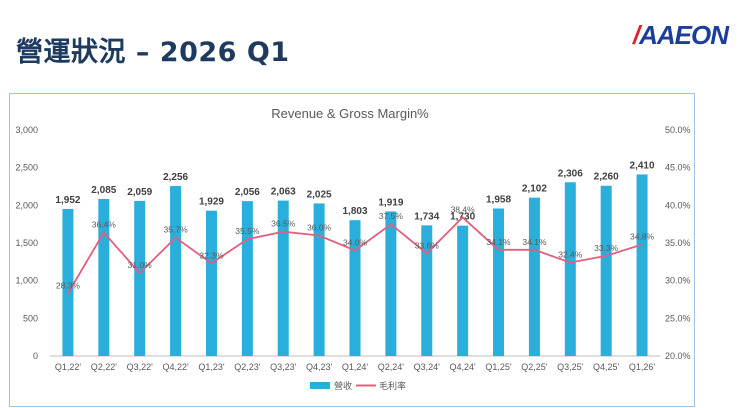 This screenshot has width=740, height=408. I want to click on revenue-data-label: 2,025, so click(319, 194).